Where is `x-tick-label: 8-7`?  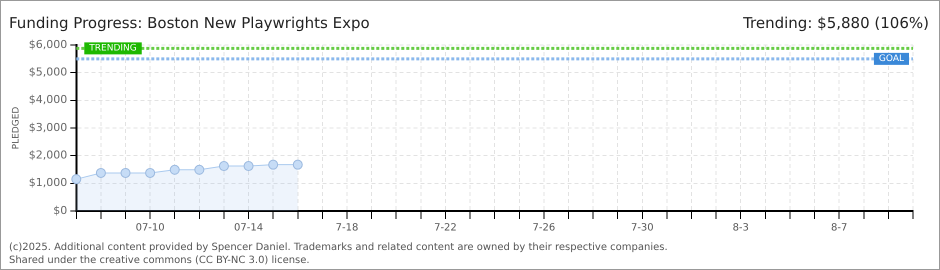
x-tick-label: 8-7 is located at coordinates (839, 228).